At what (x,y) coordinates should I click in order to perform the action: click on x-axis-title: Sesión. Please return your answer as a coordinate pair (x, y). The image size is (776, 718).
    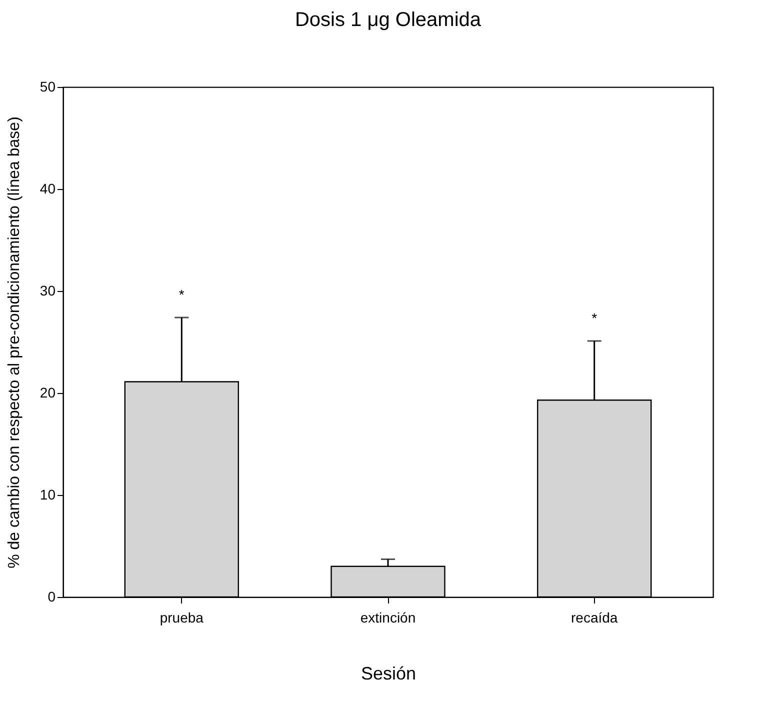
    Looking at the image, I should click on (388, 674).